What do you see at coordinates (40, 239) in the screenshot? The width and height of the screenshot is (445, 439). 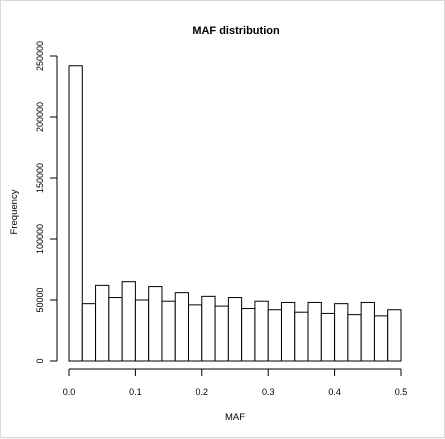 I see `y-tick-label: 100000` at bounding box center [40, 239].